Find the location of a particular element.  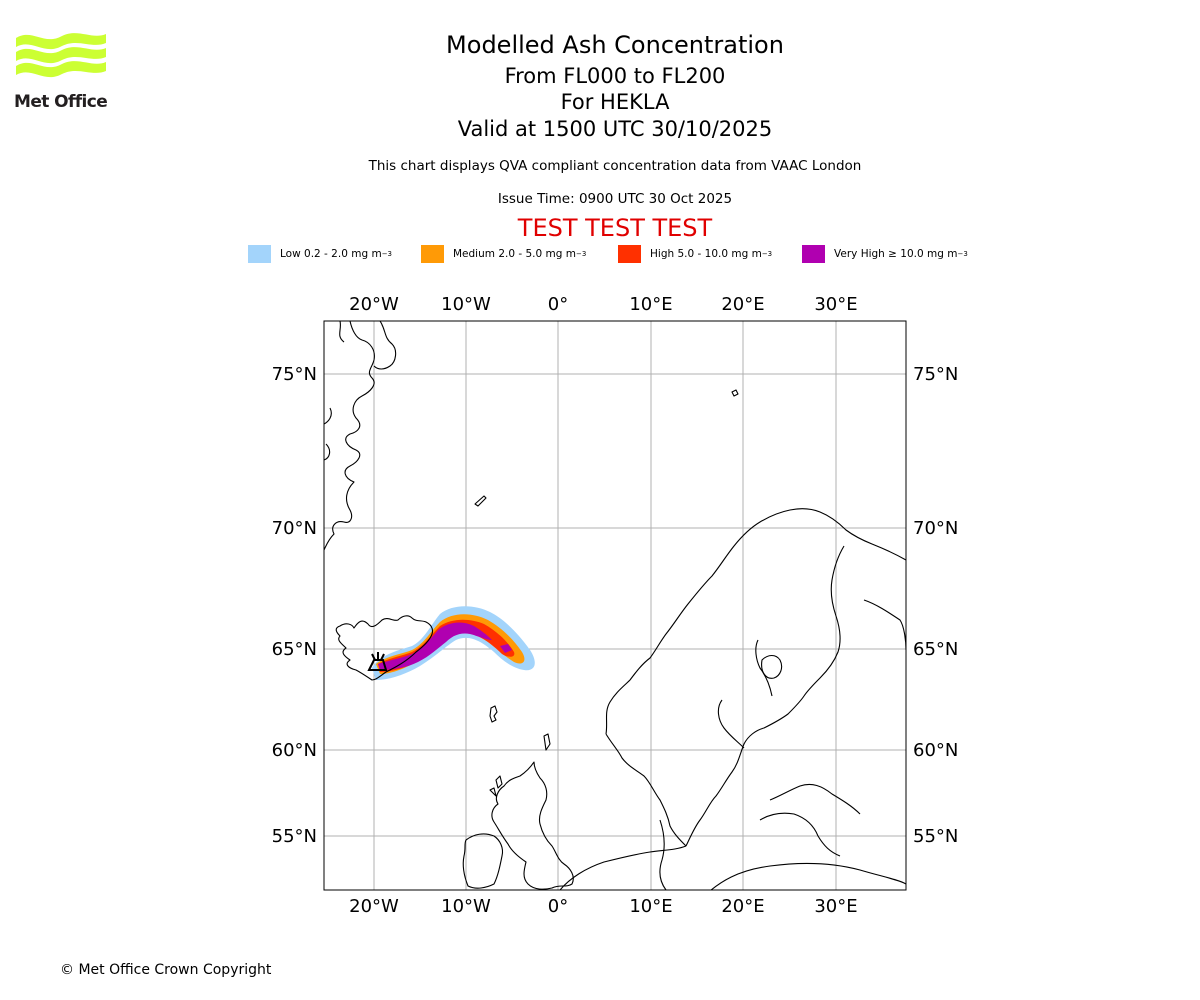

lon-label-10w-bottom: 10°W is located at coordinates (466, 906).